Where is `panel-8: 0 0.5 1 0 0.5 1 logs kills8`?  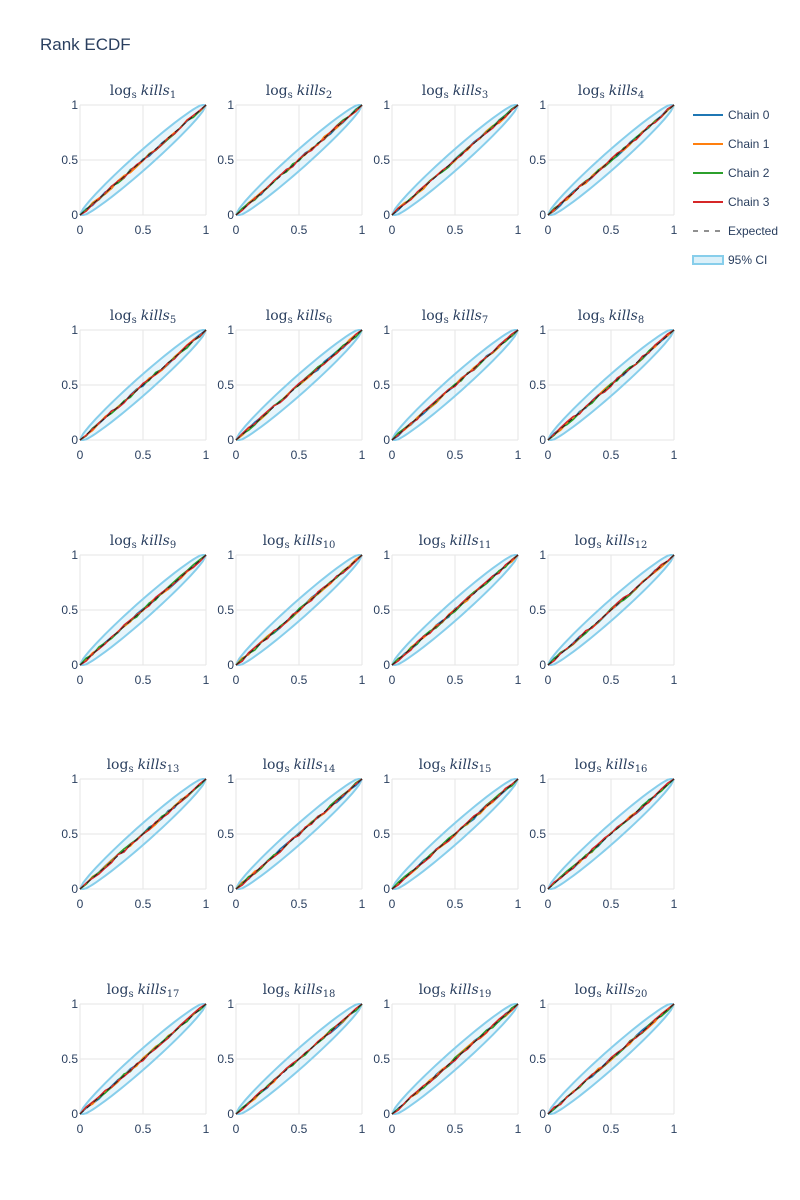
panel-8: 0 0.5 1 0 0.5 1 logs kills8 is located at coordinates (603, 385).